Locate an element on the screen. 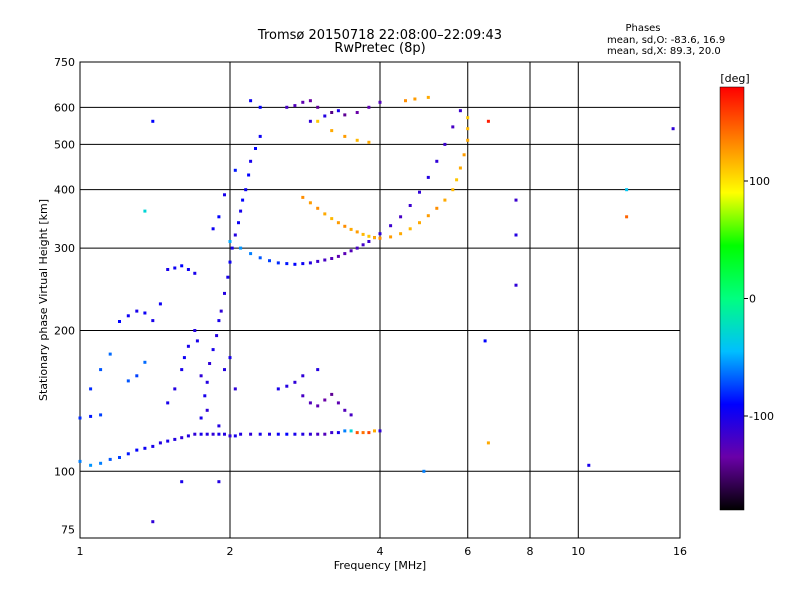  colorbar-gradient is located at coordinates (732, 298).